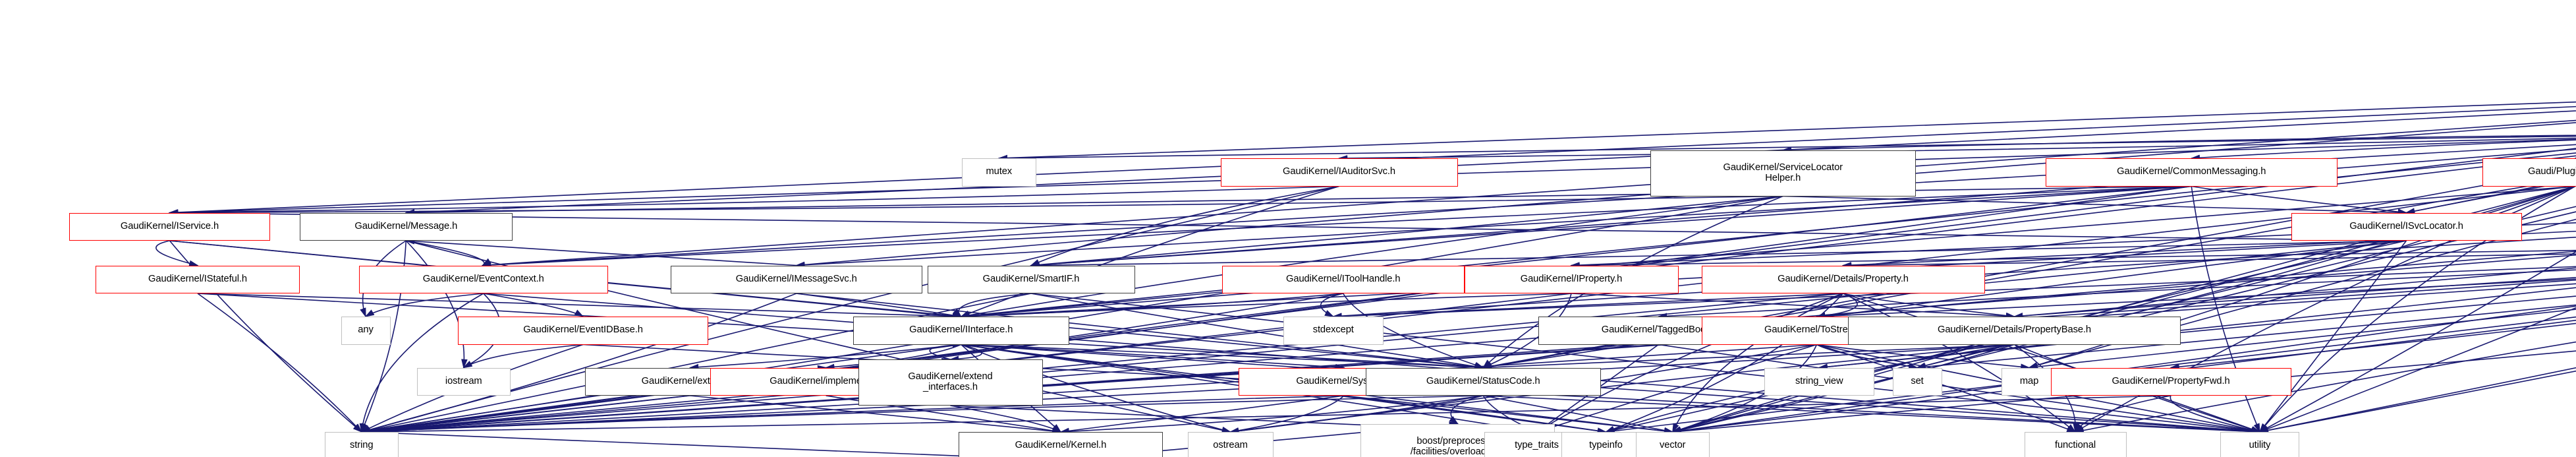  Describe the element at coordinates (1672, 444) in the screenshot. I see `graph-node-vector: vector` at that location.